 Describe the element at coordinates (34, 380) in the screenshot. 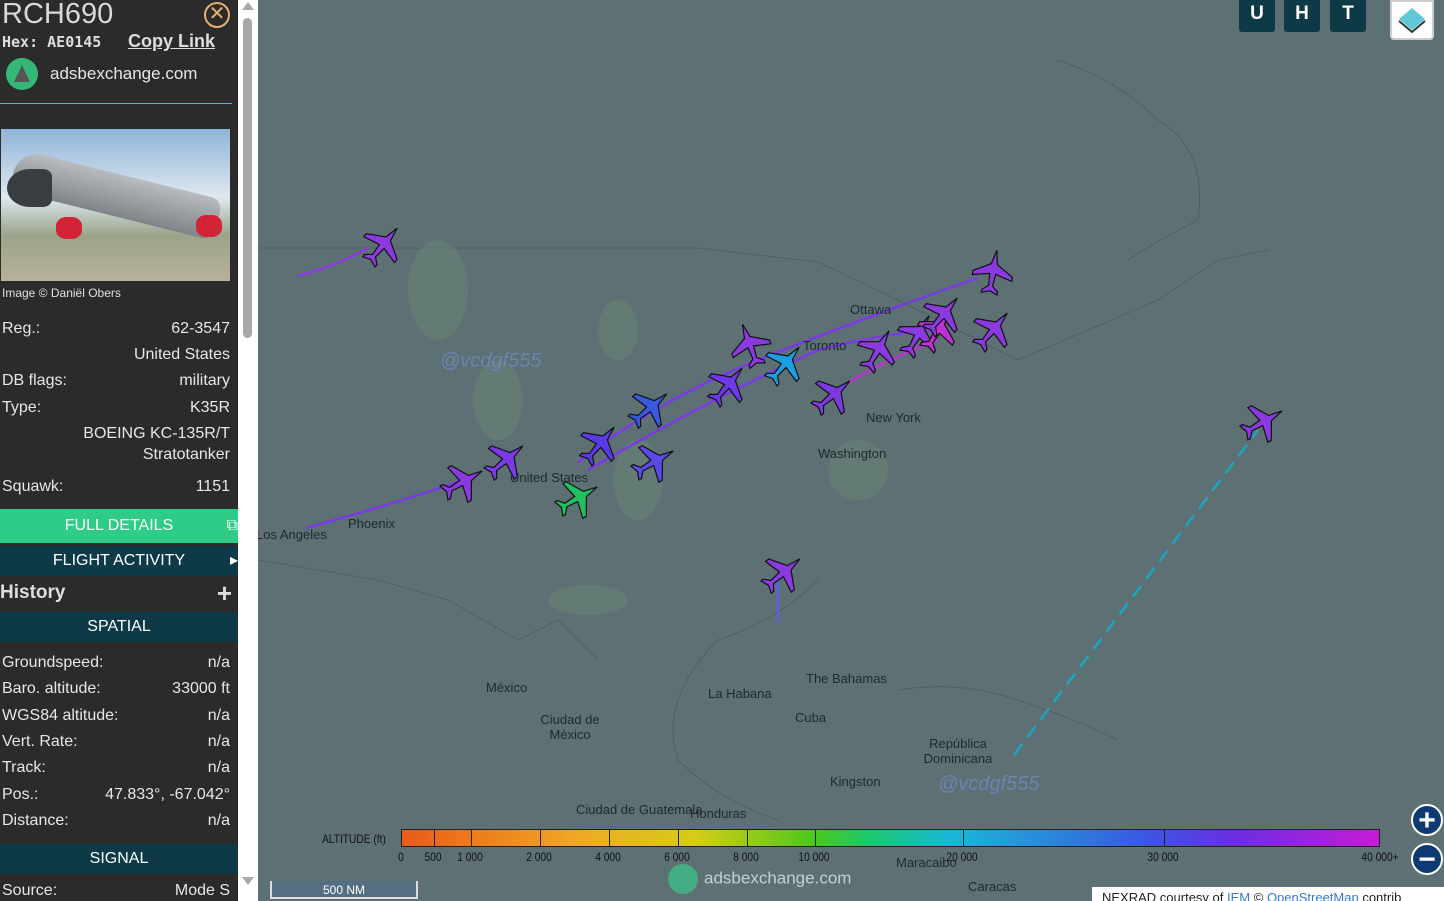

I see `db-flags-label: DB flags:` at that location.